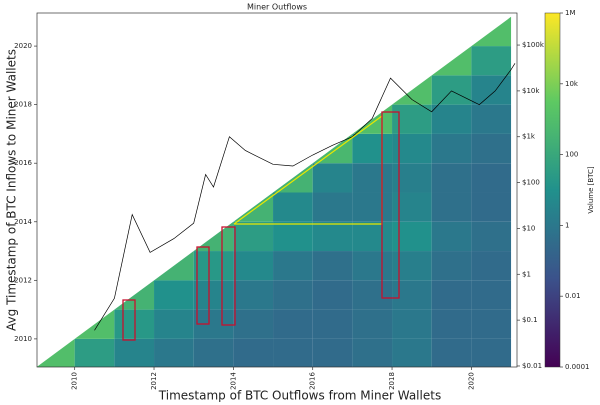 Image resolution: width=600 pixels, height=405 pixels. I want to click on y-tick-label: 2020, so click(23, 46).